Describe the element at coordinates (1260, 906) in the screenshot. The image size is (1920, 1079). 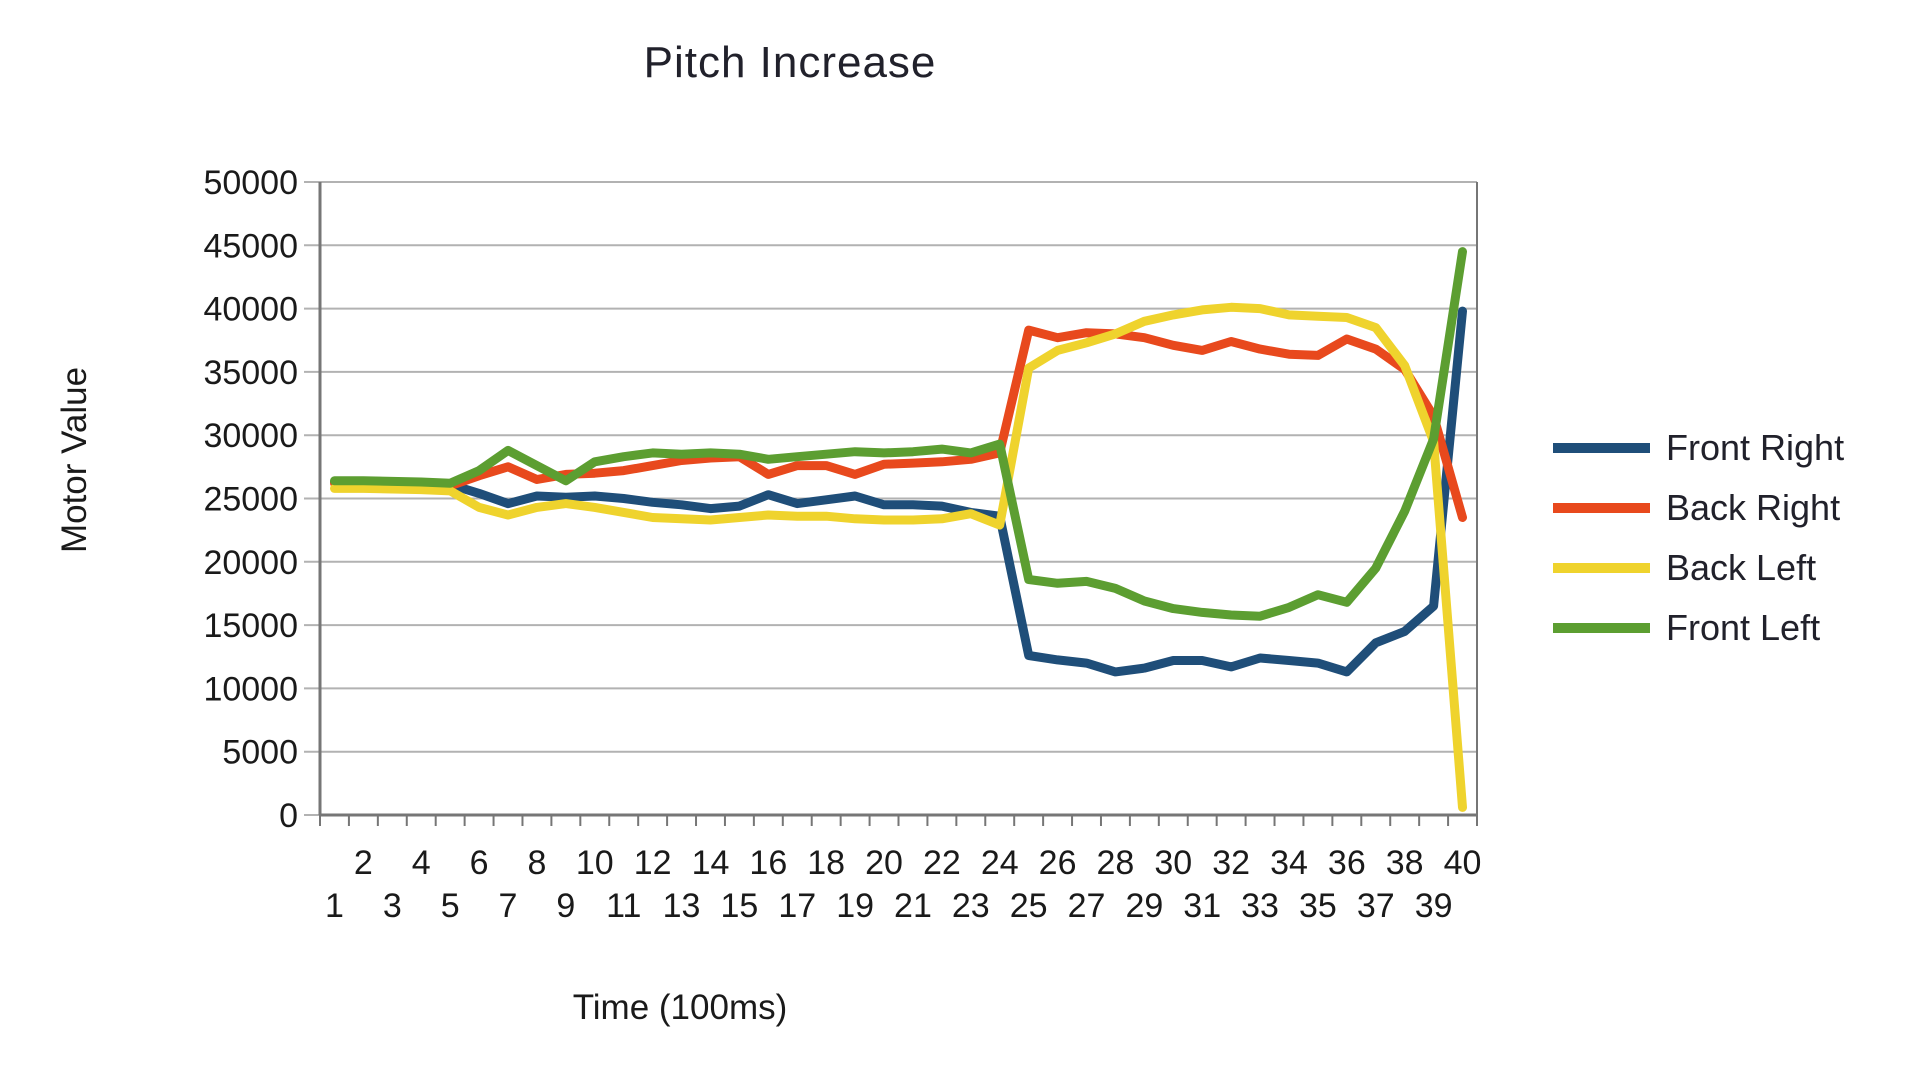
I see `x-tick-label: 33` at that location.